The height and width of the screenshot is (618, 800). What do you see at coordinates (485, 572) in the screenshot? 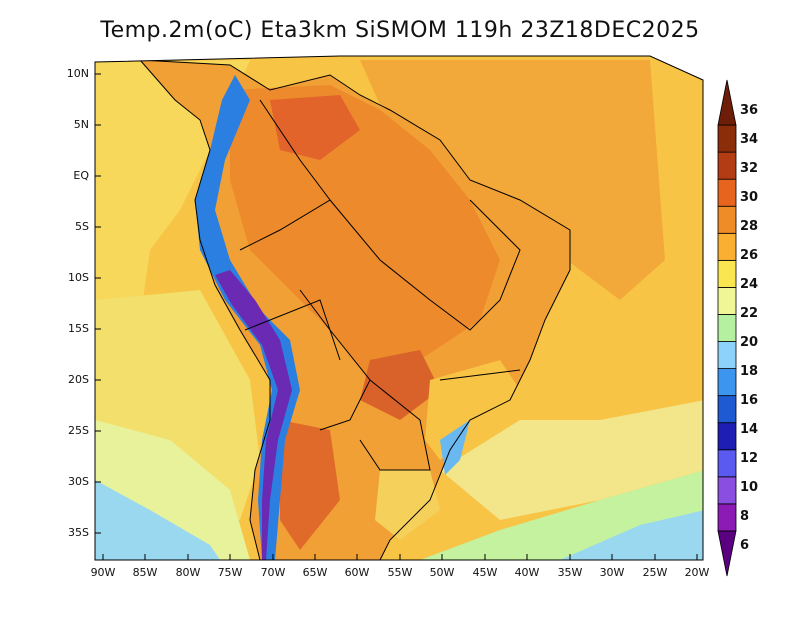
I see `lon-label-45w: 45W` at bounding box center [485, 572].